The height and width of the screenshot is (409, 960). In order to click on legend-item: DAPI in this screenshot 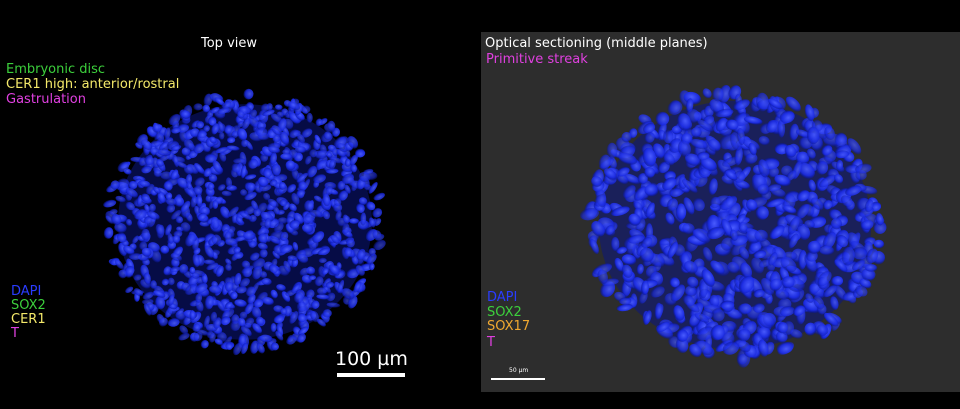, I will do `click(502, 297)`.